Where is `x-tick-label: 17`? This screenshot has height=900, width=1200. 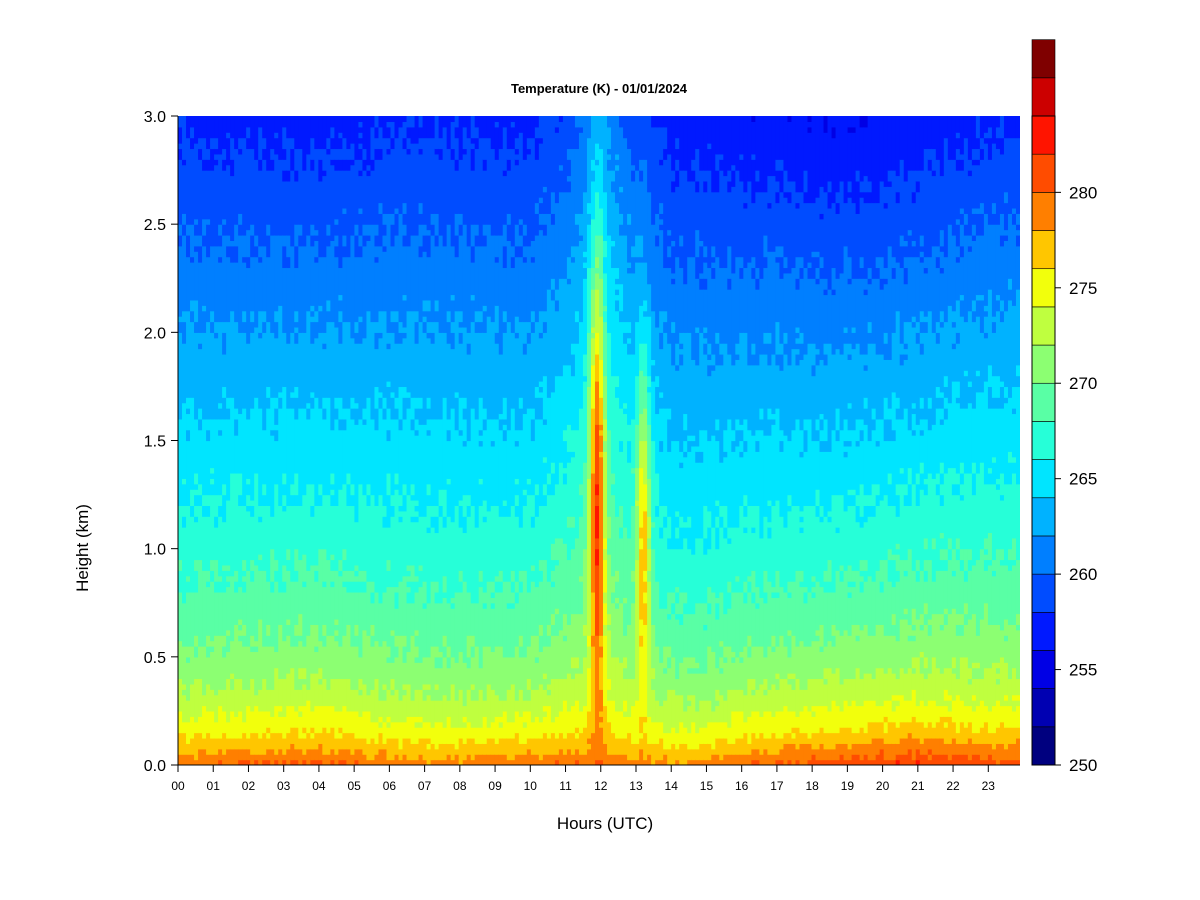 x-tick-label: 17 is located at coordinates (777, 786).